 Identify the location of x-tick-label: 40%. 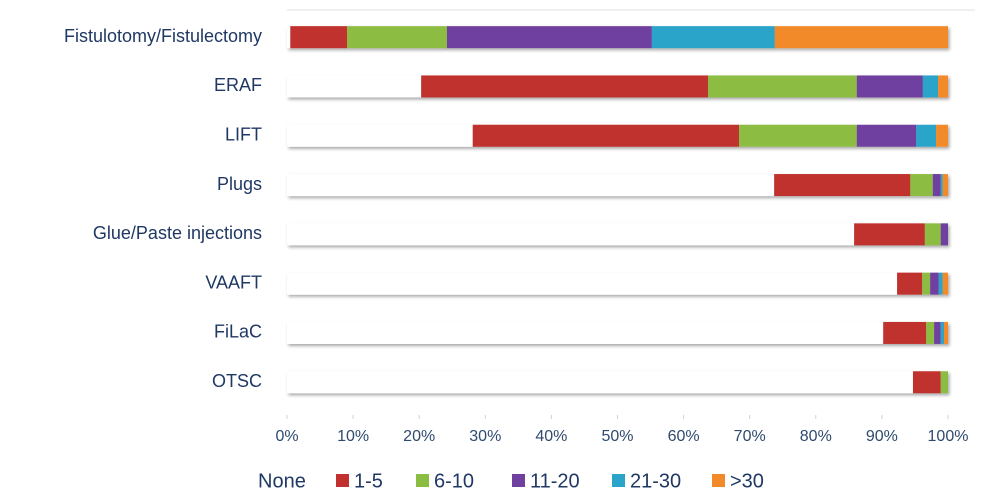
(551, 436).